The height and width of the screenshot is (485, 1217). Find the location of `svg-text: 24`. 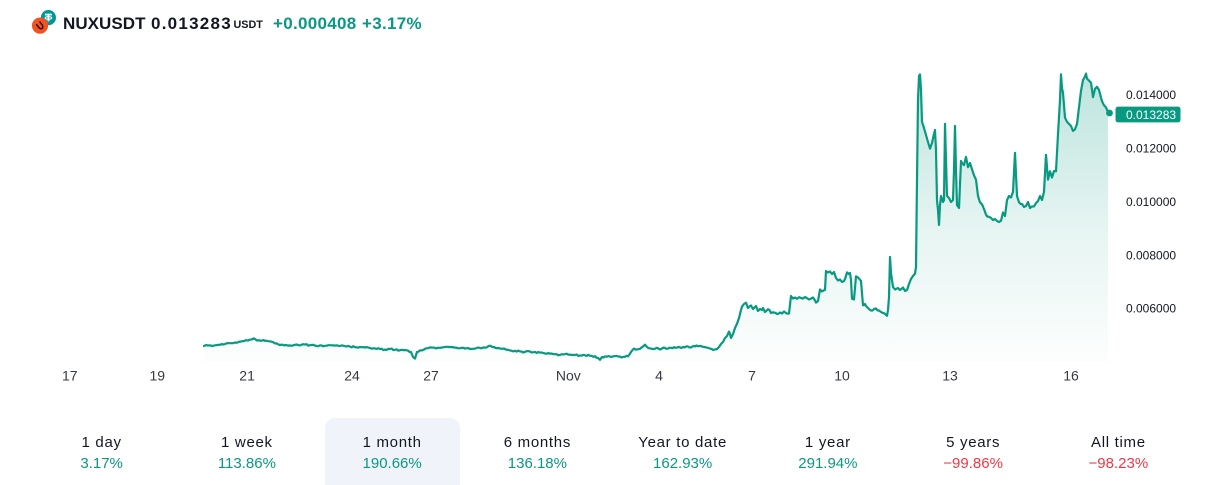

svg-text: 24 is located at coordinates (352, 376).